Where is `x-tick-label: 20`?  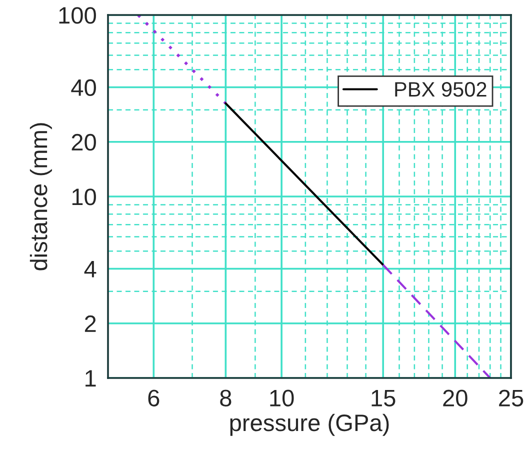
x-tick-label: 20 is located at coordinates (455, 398).